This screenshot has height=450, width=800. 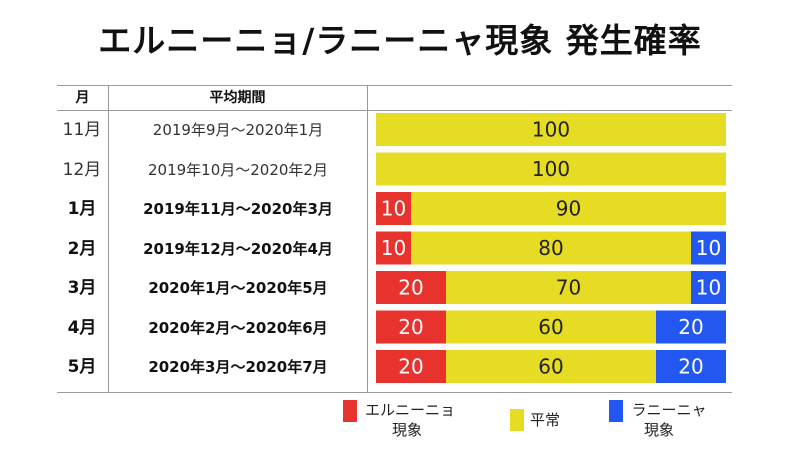 I want to click on header-bottom-border, so click(x=394, y=110).